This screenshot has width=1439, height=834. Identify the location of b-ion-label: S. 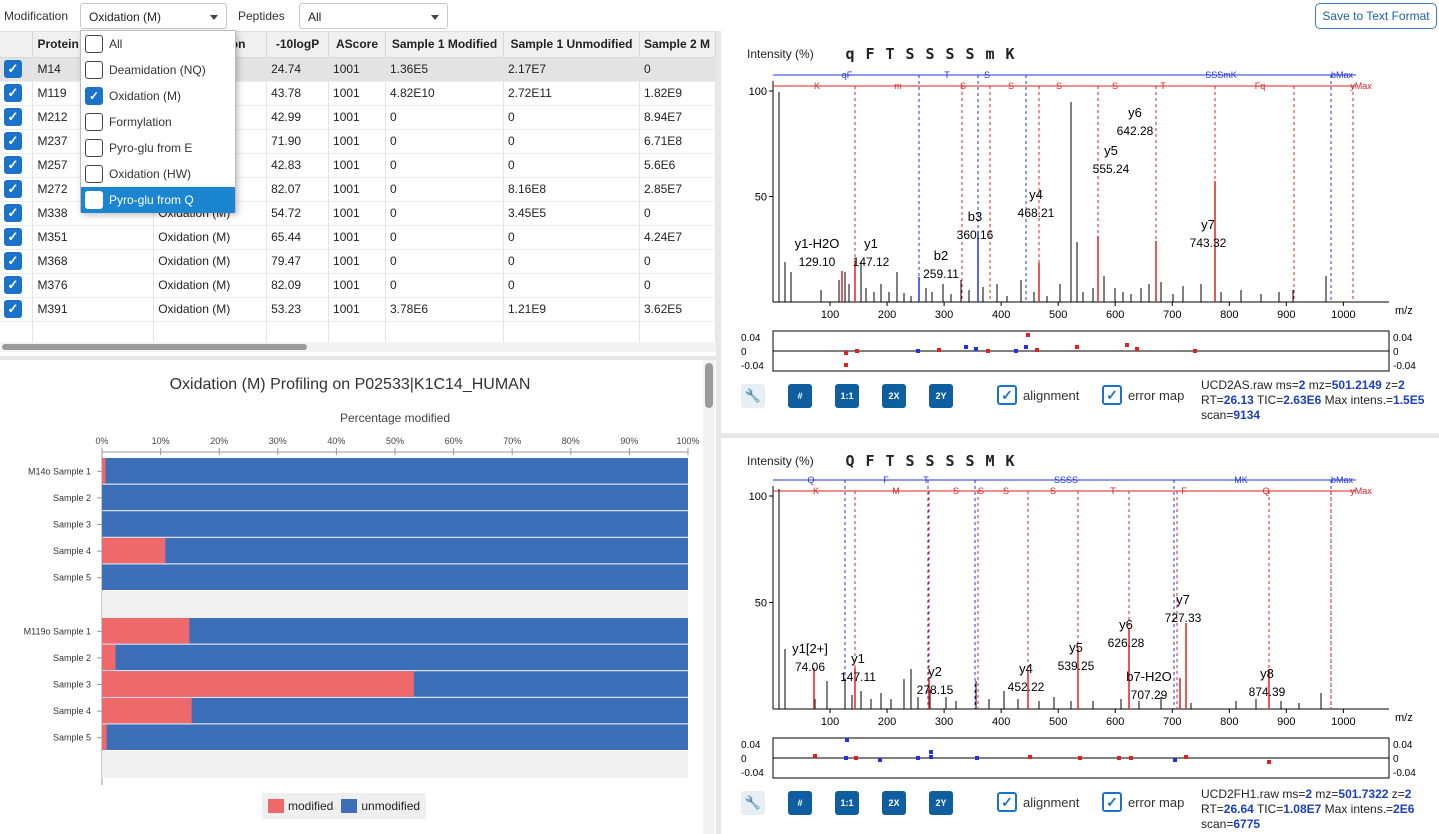
(987, 75).